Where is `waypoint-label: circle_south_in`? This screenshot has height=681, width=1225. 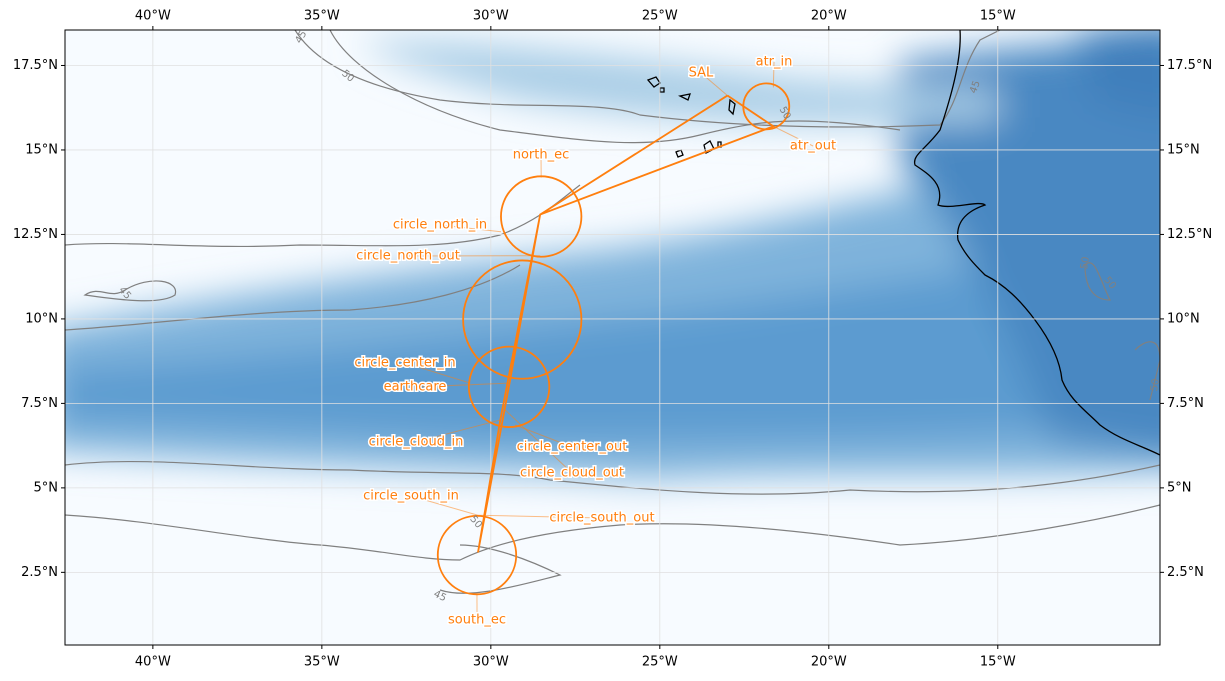 waypoint-label: circle_south_in is located at coordinates (411, 496).